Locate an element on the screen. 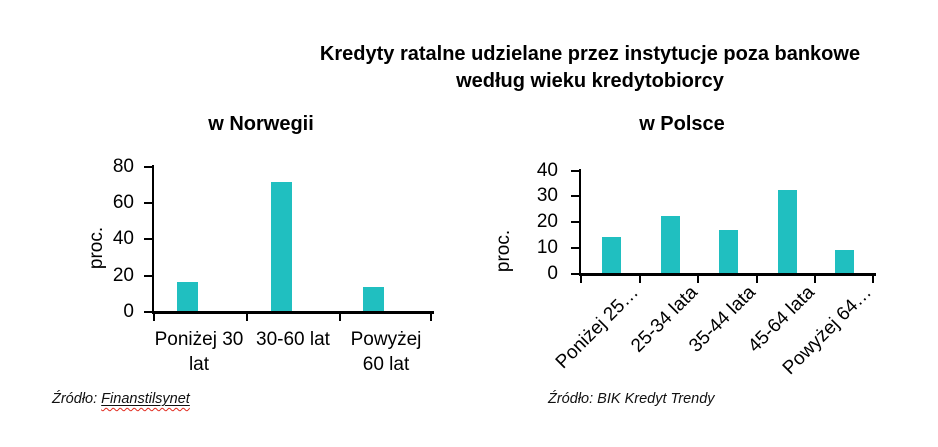  y-tick-label: 80 is located at coordinates (123, 166).